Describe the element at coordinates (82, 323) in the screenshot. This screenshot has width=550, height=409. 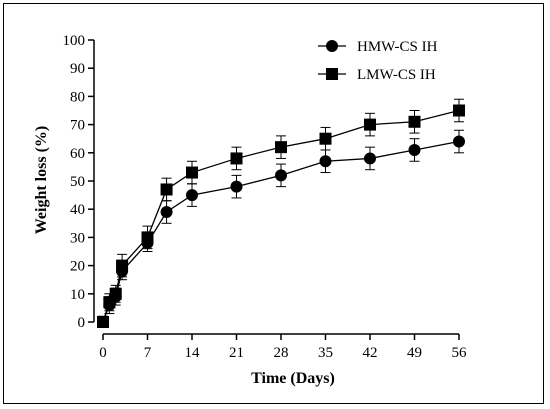
I see `y-tick-label: 0` at that location.